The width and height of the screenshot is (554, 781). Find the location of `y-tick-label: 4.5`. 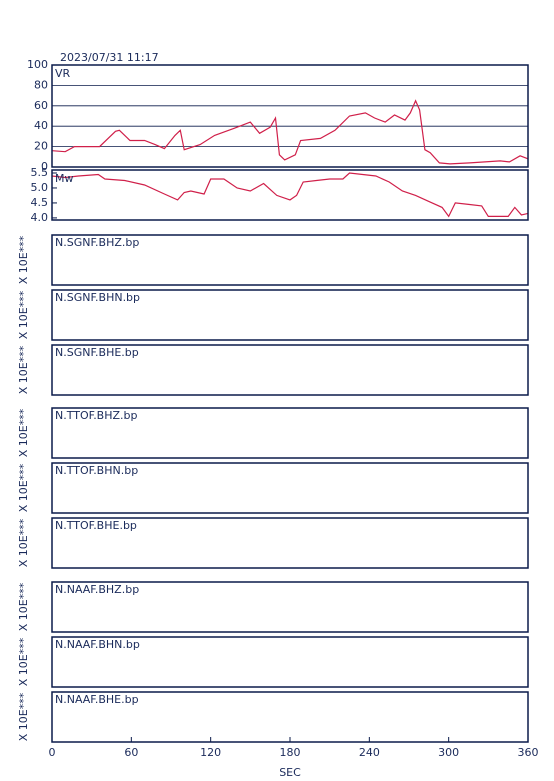

y-tick-label: 4.5 is located at coordinates (40, 202).